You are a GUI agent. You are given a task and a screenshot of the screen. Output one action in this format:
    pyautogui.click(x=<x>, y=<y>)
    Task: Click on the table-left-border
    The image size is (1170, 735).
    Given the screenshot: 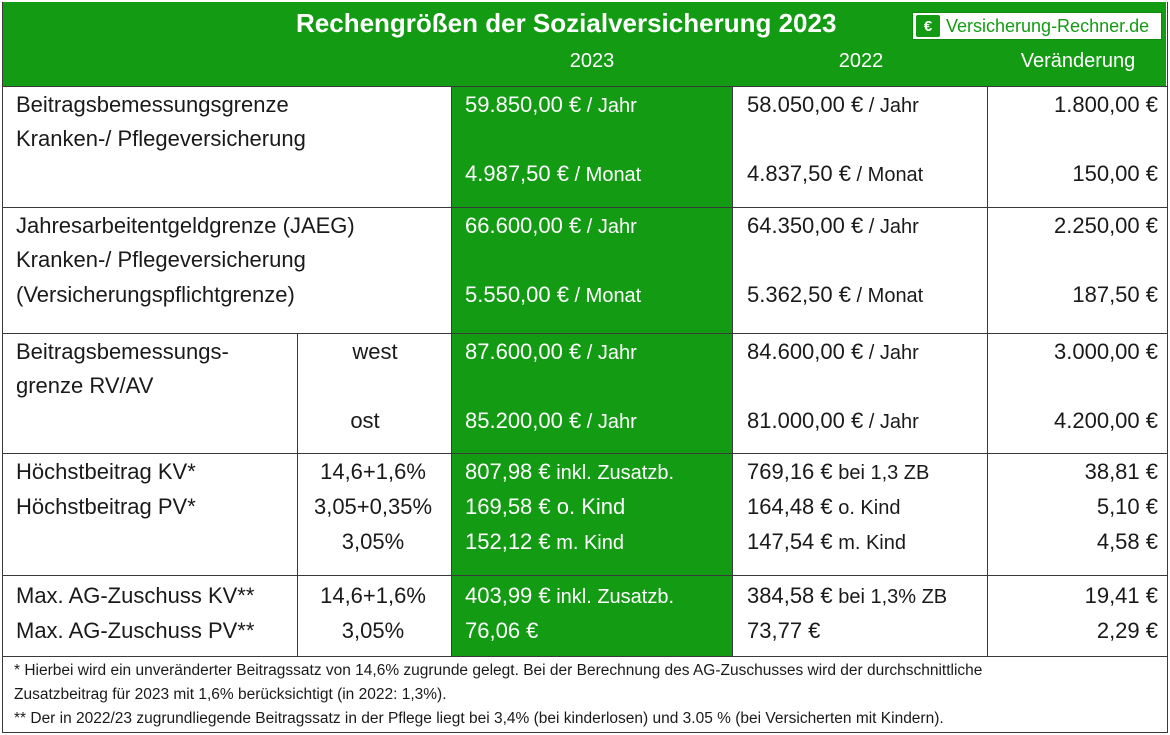 What is the action you would take?
    pyautogui.click(x=2, y=367)
    